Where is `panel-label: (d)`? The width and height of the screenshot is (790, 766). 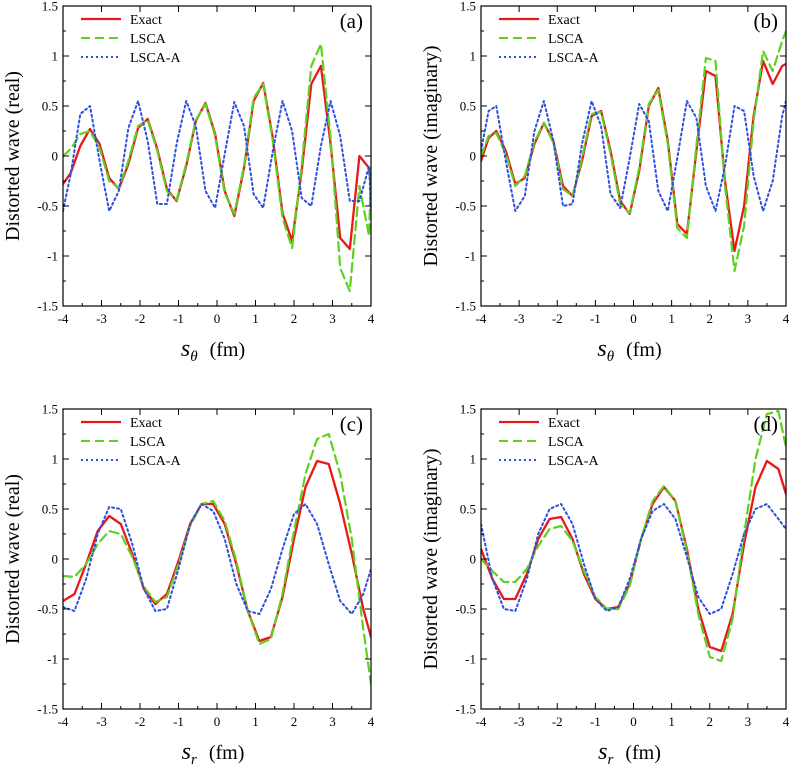 panel-label: (d) is located at coordinates (766, 424).